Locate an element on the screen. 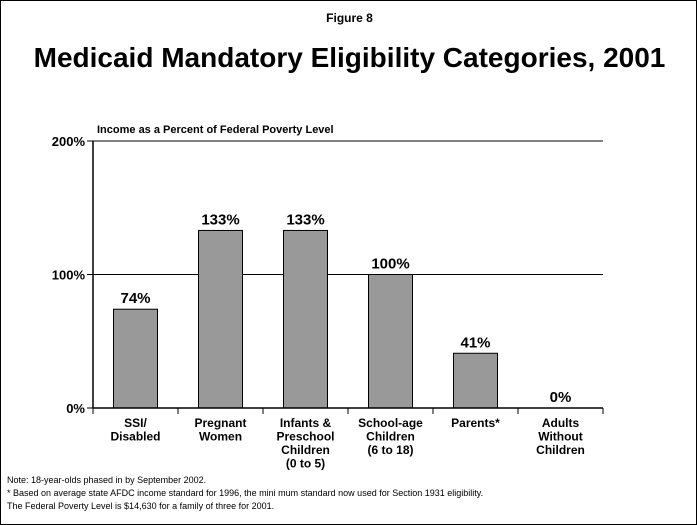 The width and height of the screenshot is (697, 525). y-tick-label: 0% is located at coordinates (75, 408).